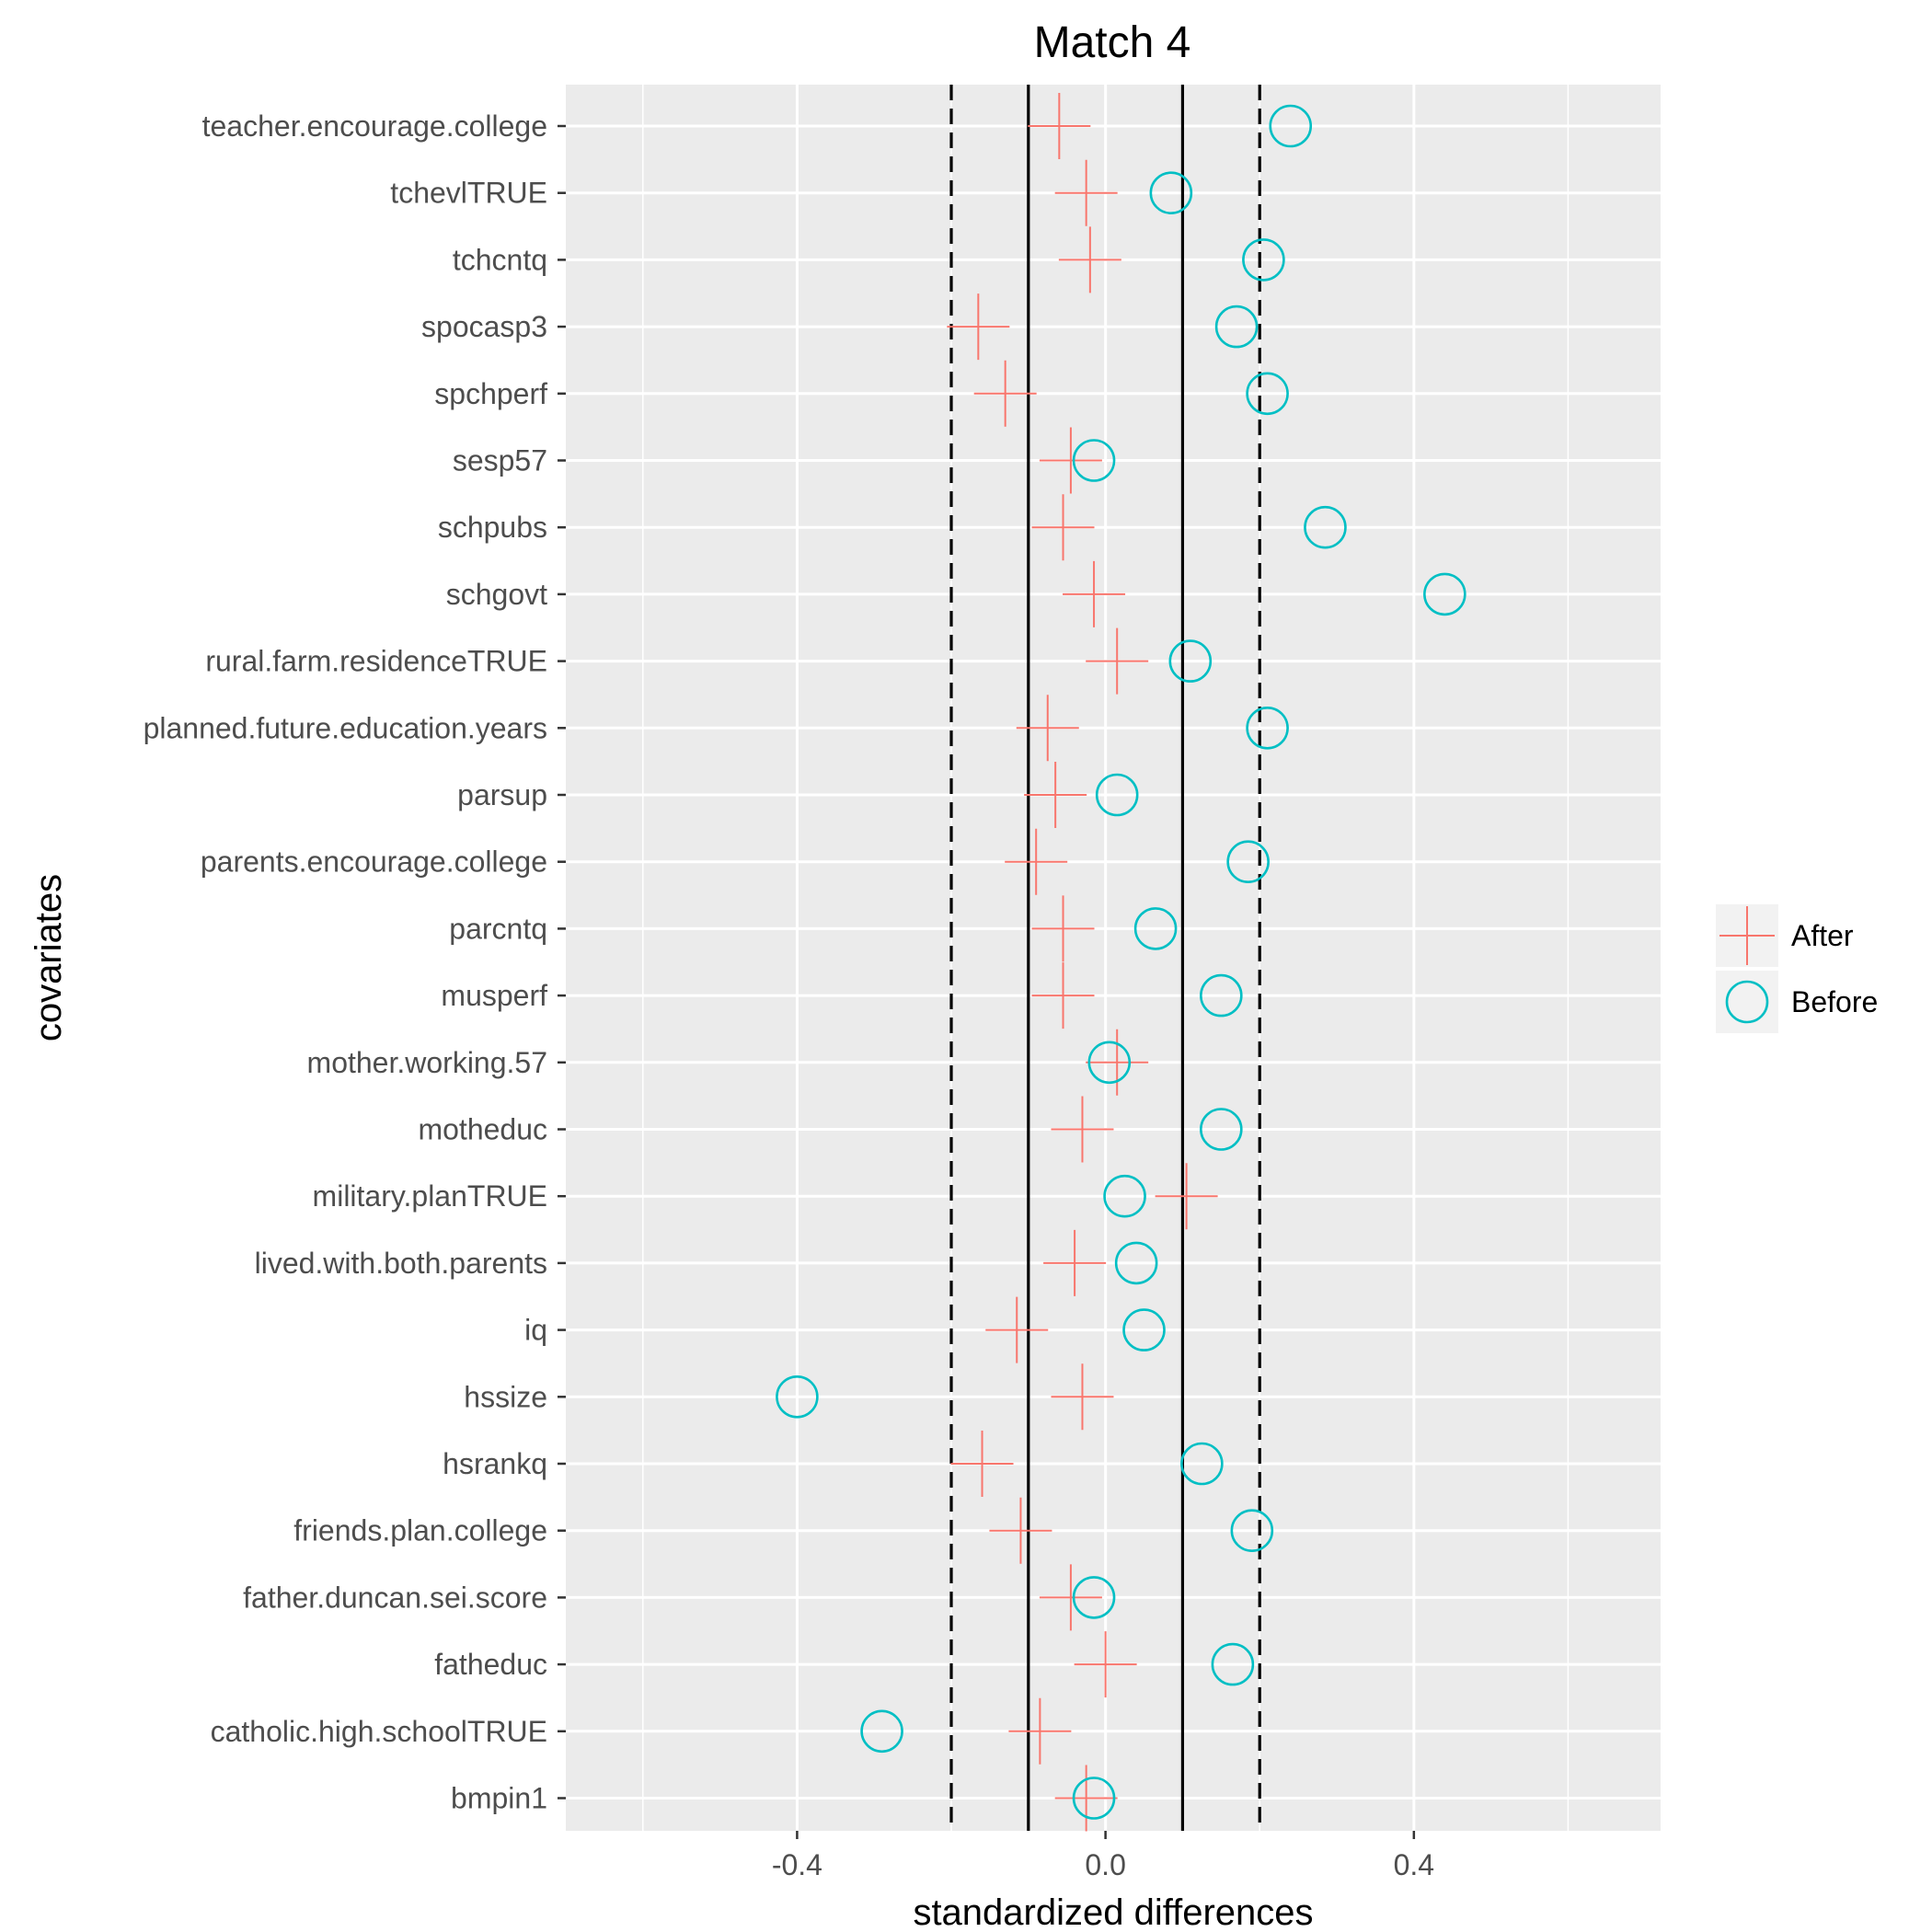  I want to click on y-tick-label: hsrankq, so click(495, 1463).